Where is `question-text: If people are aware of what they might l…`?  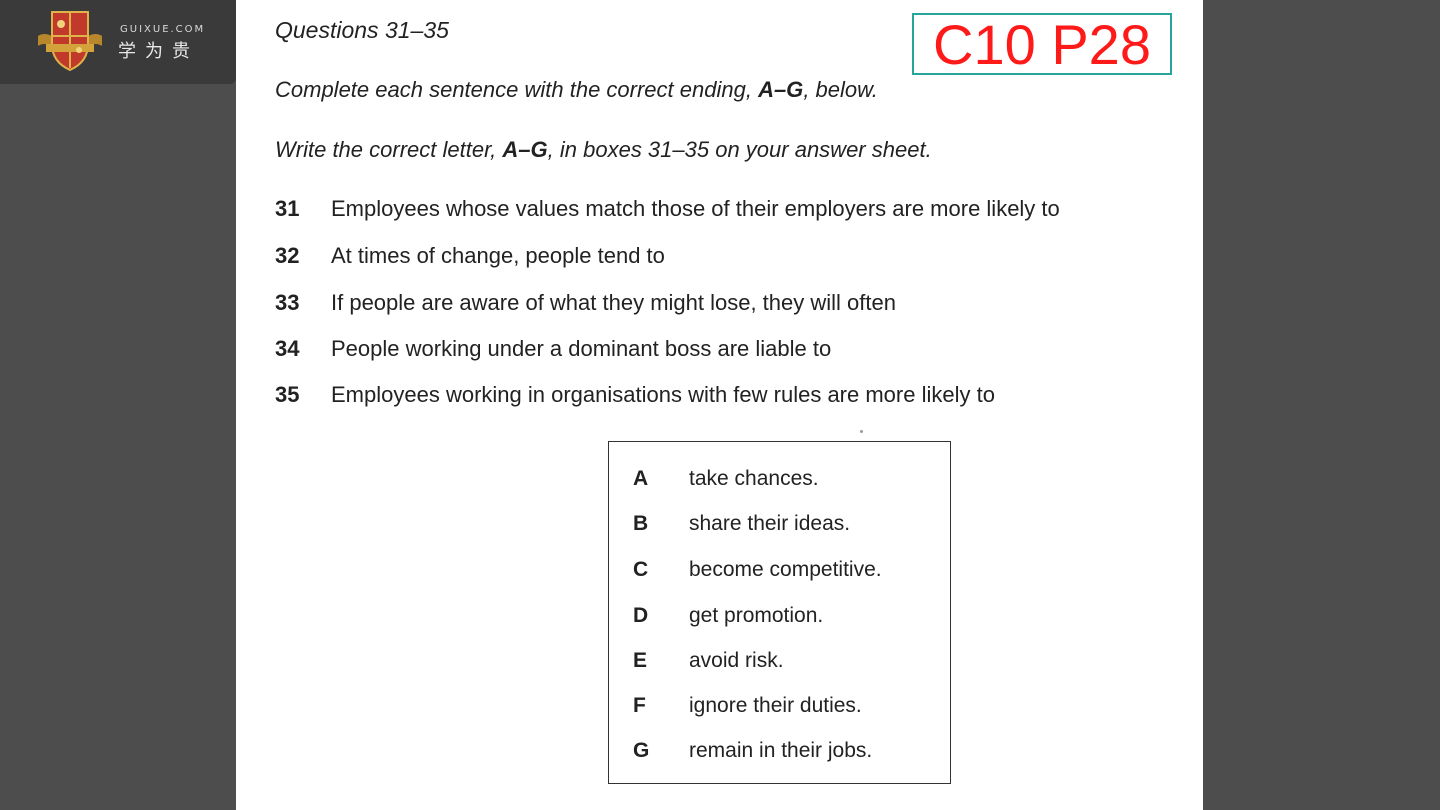
question-text: If people are aware of what they might l… is located at coordinates (613, 302).